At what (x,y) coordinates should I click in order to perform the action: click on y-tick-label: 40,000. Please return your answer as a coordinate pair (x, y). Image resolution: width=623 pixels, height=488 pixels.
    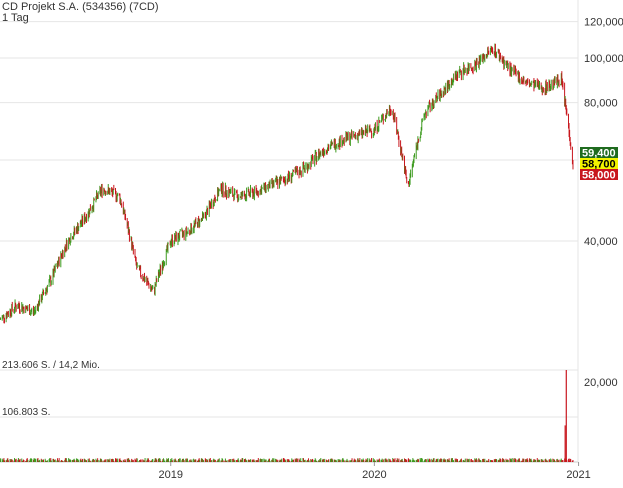
    Looking at the image, I should click on (601, 242).